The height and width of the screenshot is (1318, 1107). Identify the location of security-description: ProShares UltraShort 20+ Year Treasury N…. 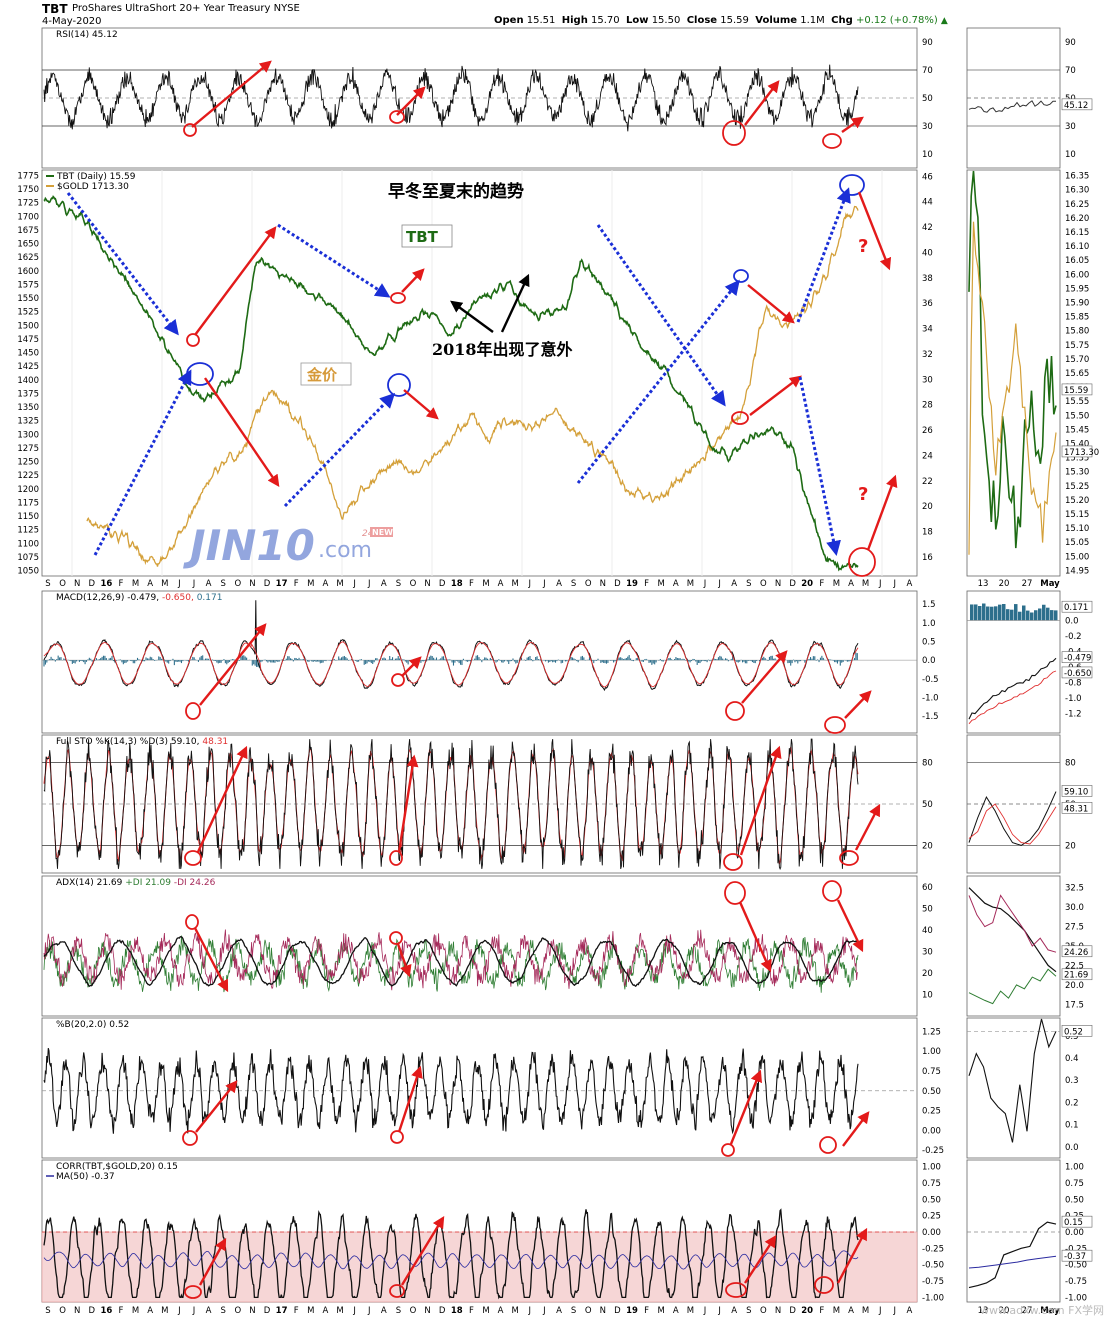
(186, 8).